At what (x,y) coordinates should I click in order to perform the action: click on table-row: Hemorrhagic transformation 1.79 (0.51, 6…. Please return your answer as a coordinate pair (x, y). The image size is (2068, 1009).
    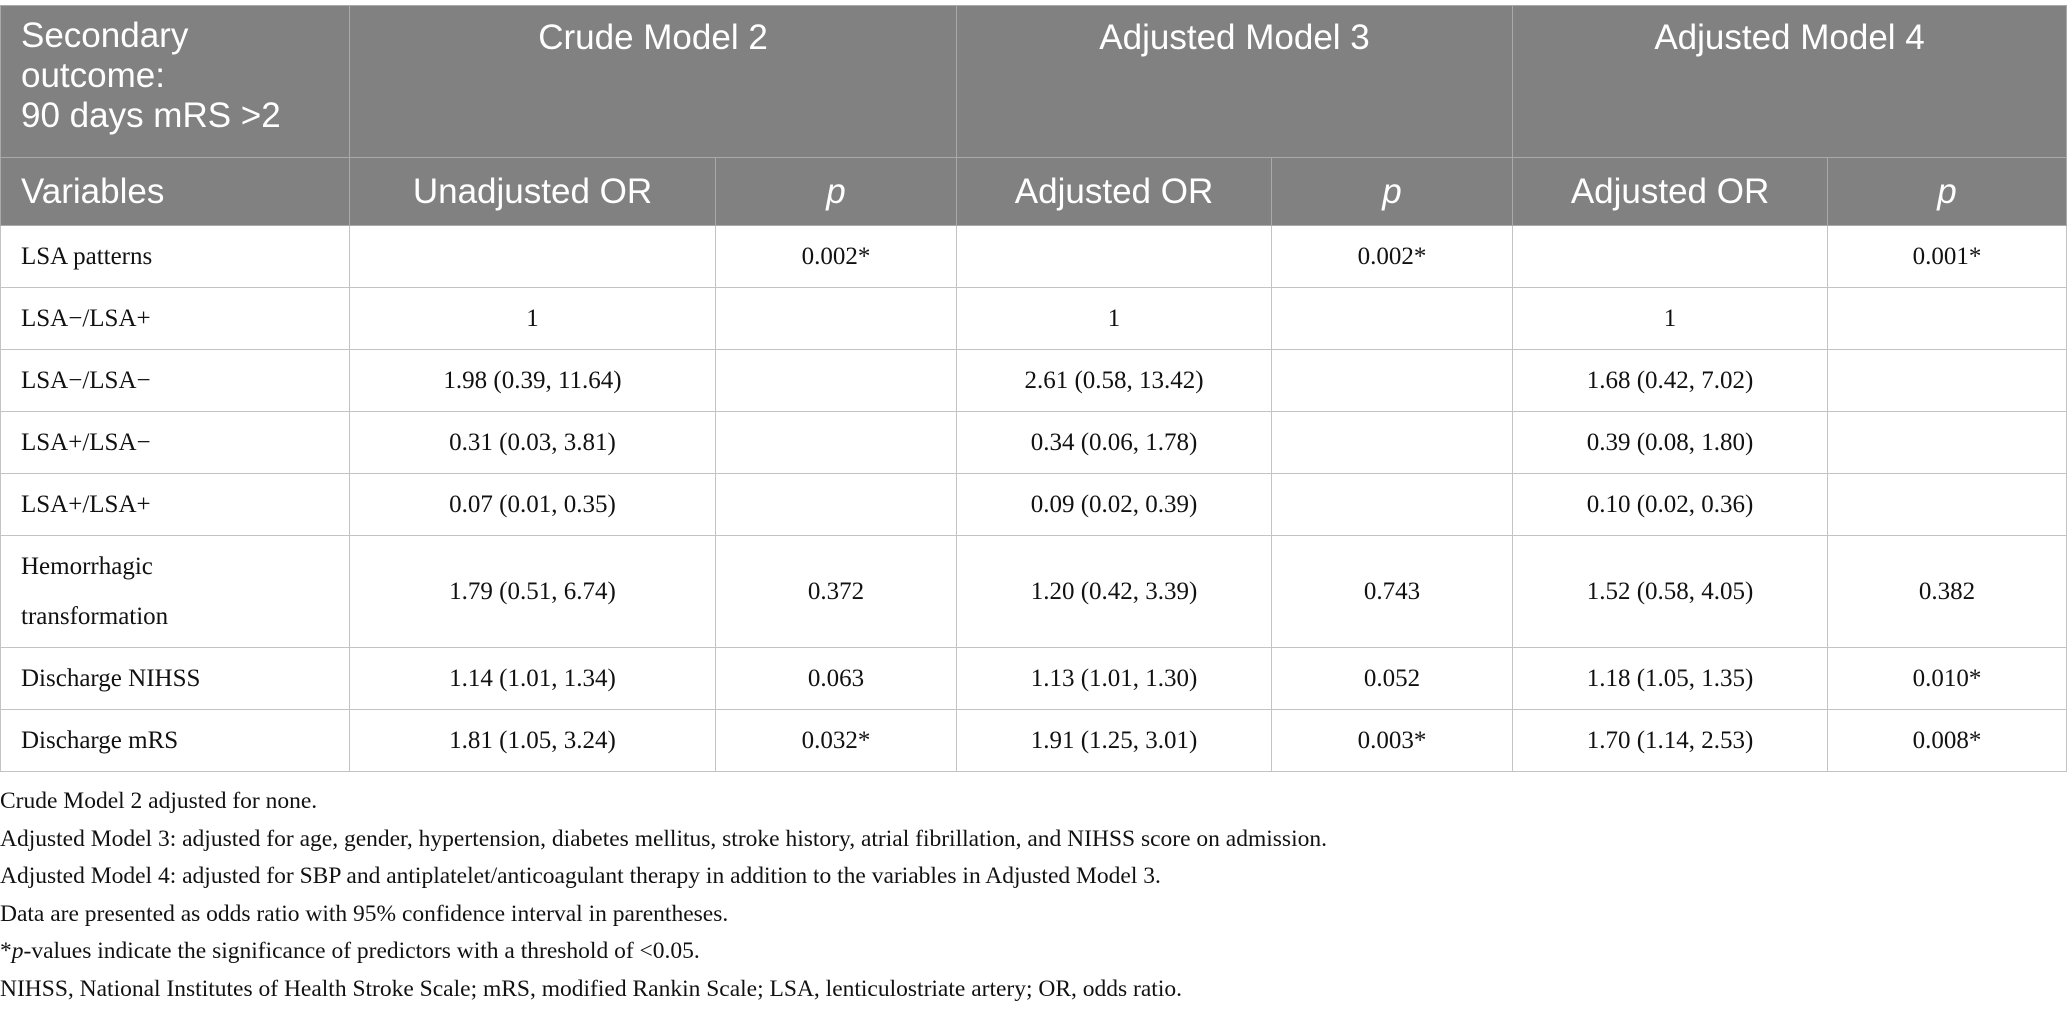
    Looking at the image, I should click on (1034, 591).